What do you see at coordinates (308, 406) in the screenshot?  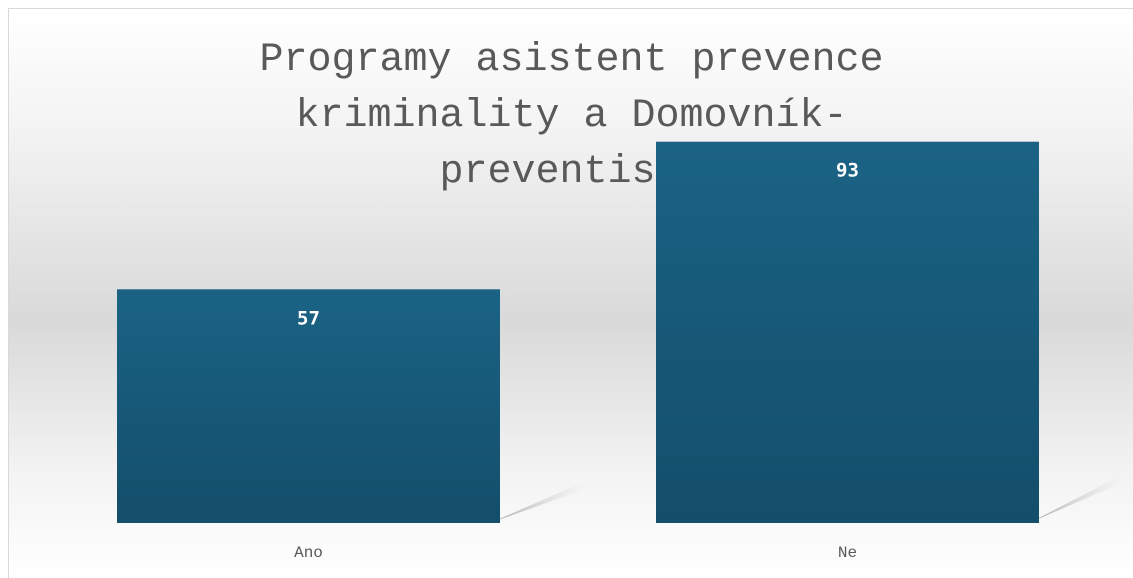 I see `bar-ano` at bounding box center [308, 406].